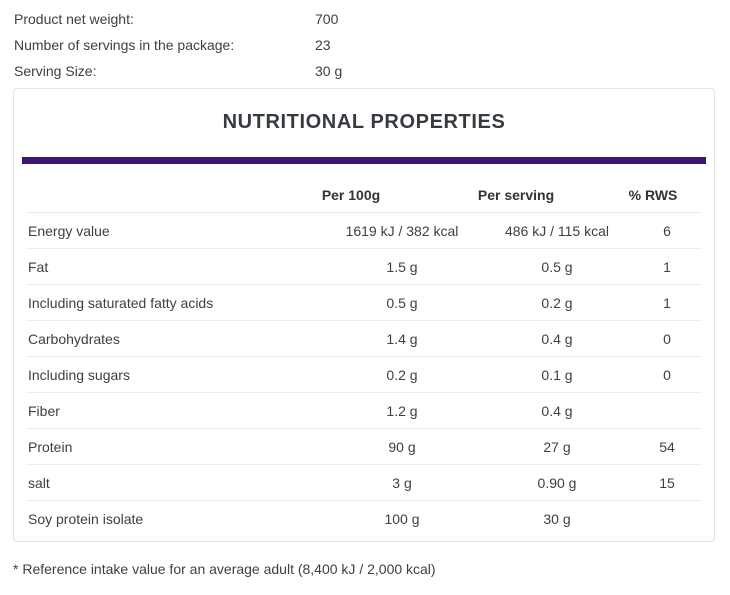 The image size is (730, 595). I want to click on per-serving-value: 0.90 g, so click(557, 482).